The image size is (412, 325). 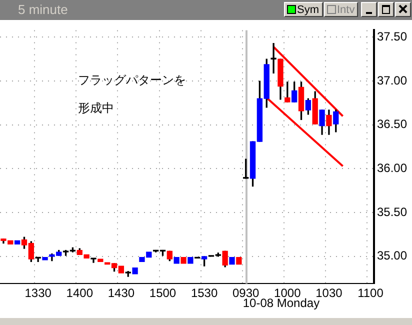 I want to click on text: Sym, so click(x=308, y=10).